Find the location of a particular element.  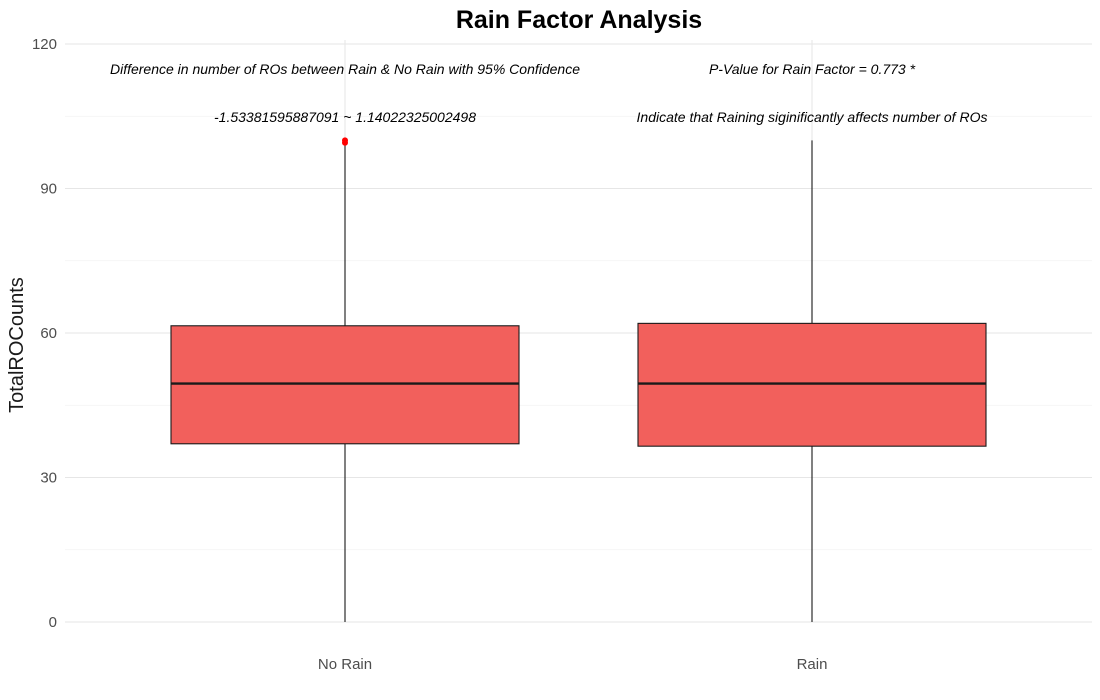

y-tick-label: 60 is located at coordinates (48, 333).